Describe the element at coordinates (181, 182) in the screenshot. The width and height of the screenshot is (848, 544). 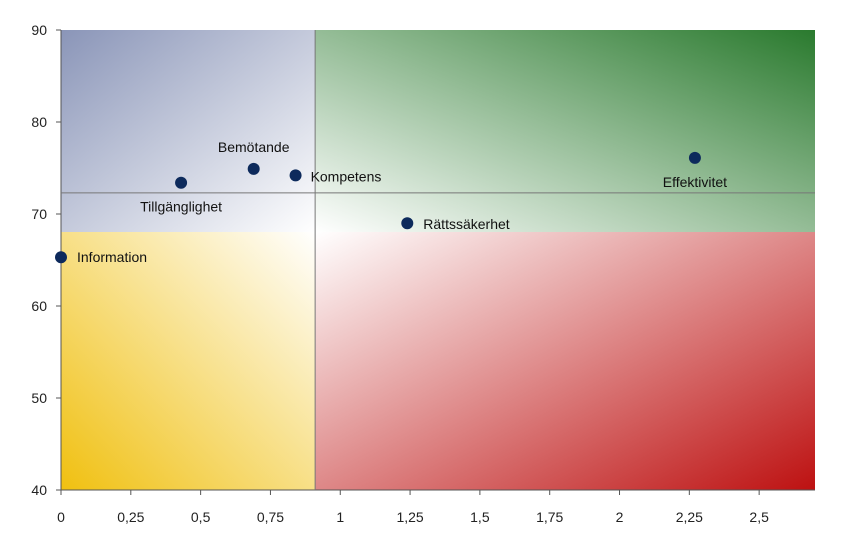
I see `point-tillgänglighet` at that location.